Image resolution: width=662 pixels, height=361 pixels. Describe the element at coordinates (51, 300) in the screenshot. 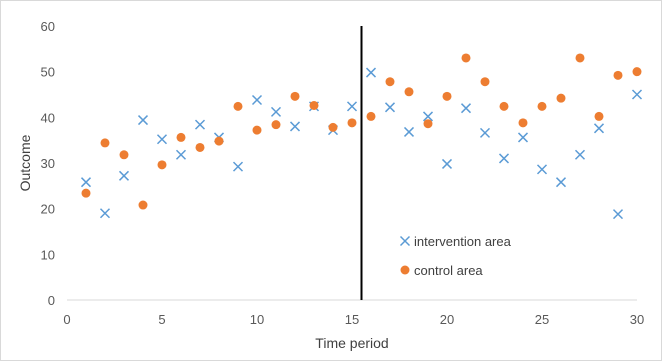

I see `y-tick-label: 0` at that location.